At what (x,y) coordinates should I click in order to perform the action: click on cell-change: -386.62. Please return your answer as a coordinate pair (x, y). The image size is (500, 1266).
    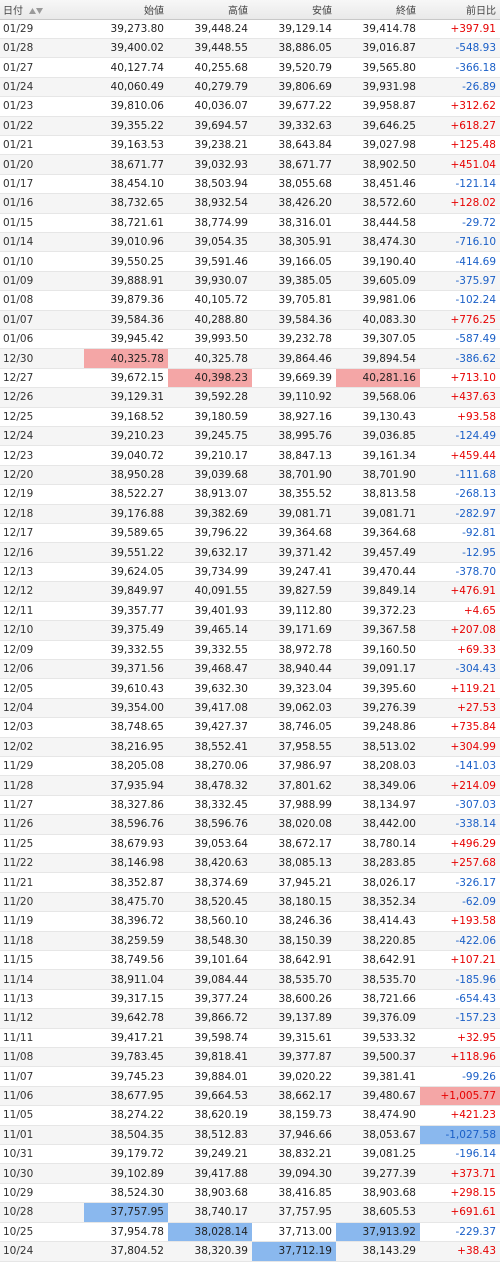
    Looking at the image, I should click on (460, 358).